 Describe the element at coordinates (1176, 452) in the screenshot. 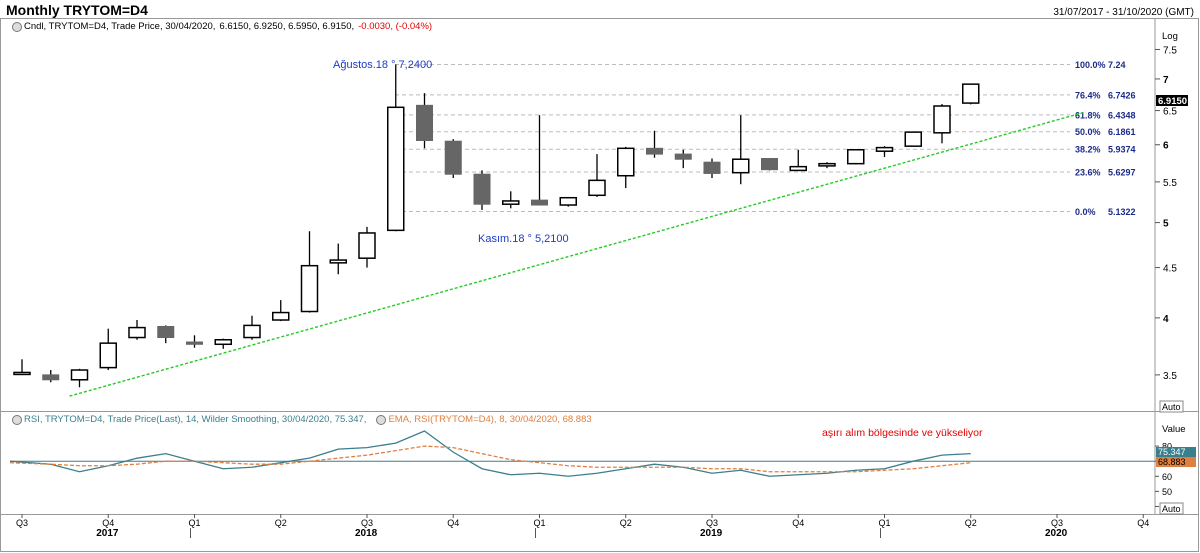

I see `rsi-last-badge` at that location.